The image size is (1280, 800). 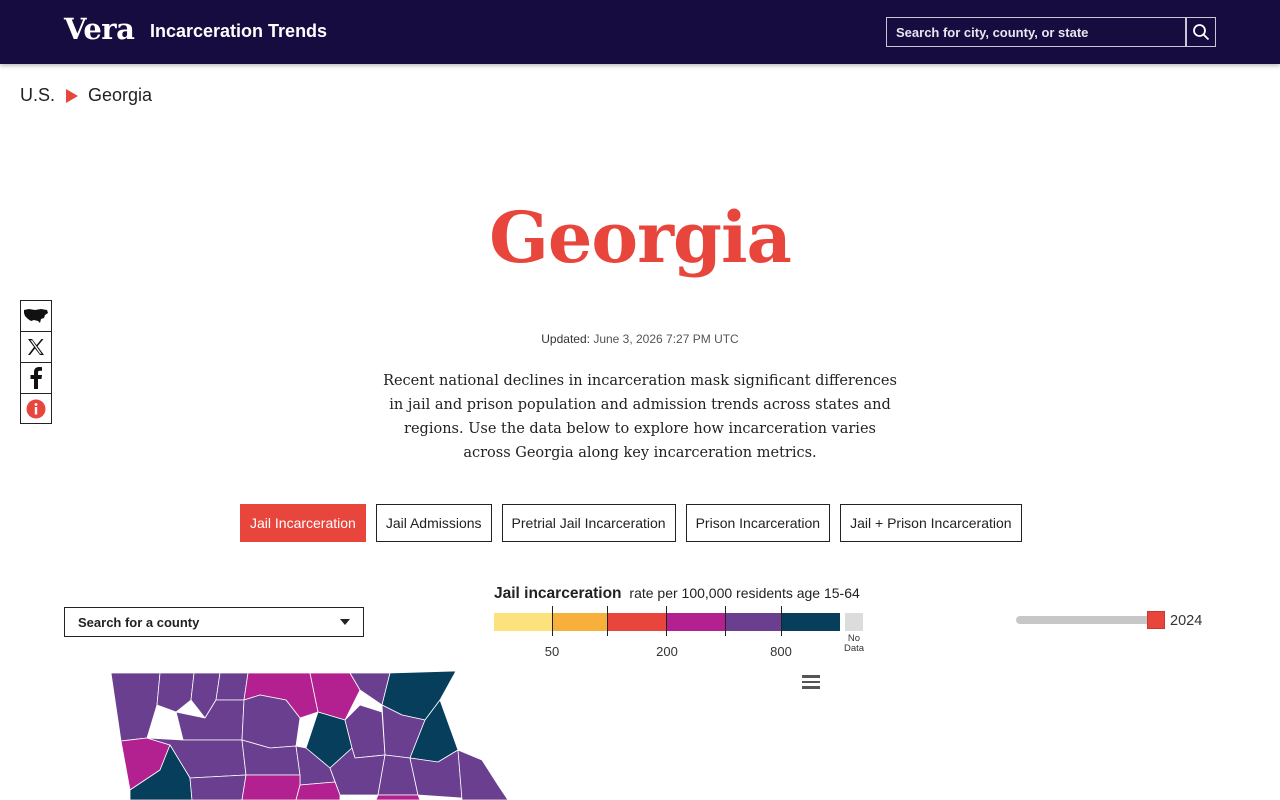 I want to click on share-facebook-button, so click(x=36, y=377).